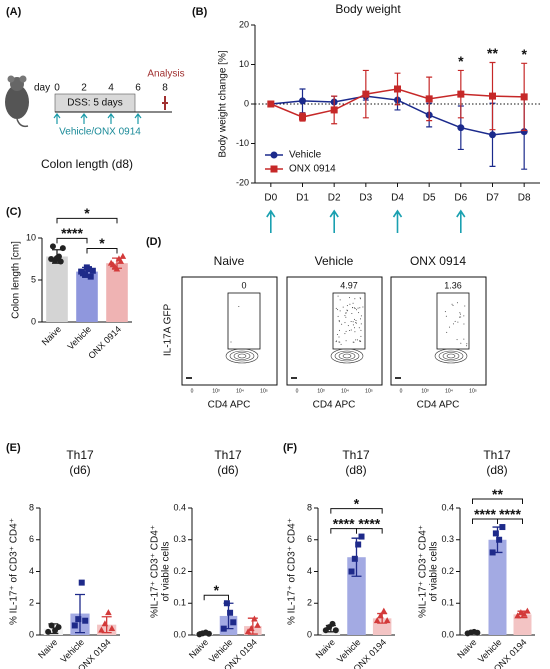 The height and width of the screenshot is (669, 550). Describe the element at coordinates (84, 88) in the screenshot. I see `day-tick-label: 2` at that location.